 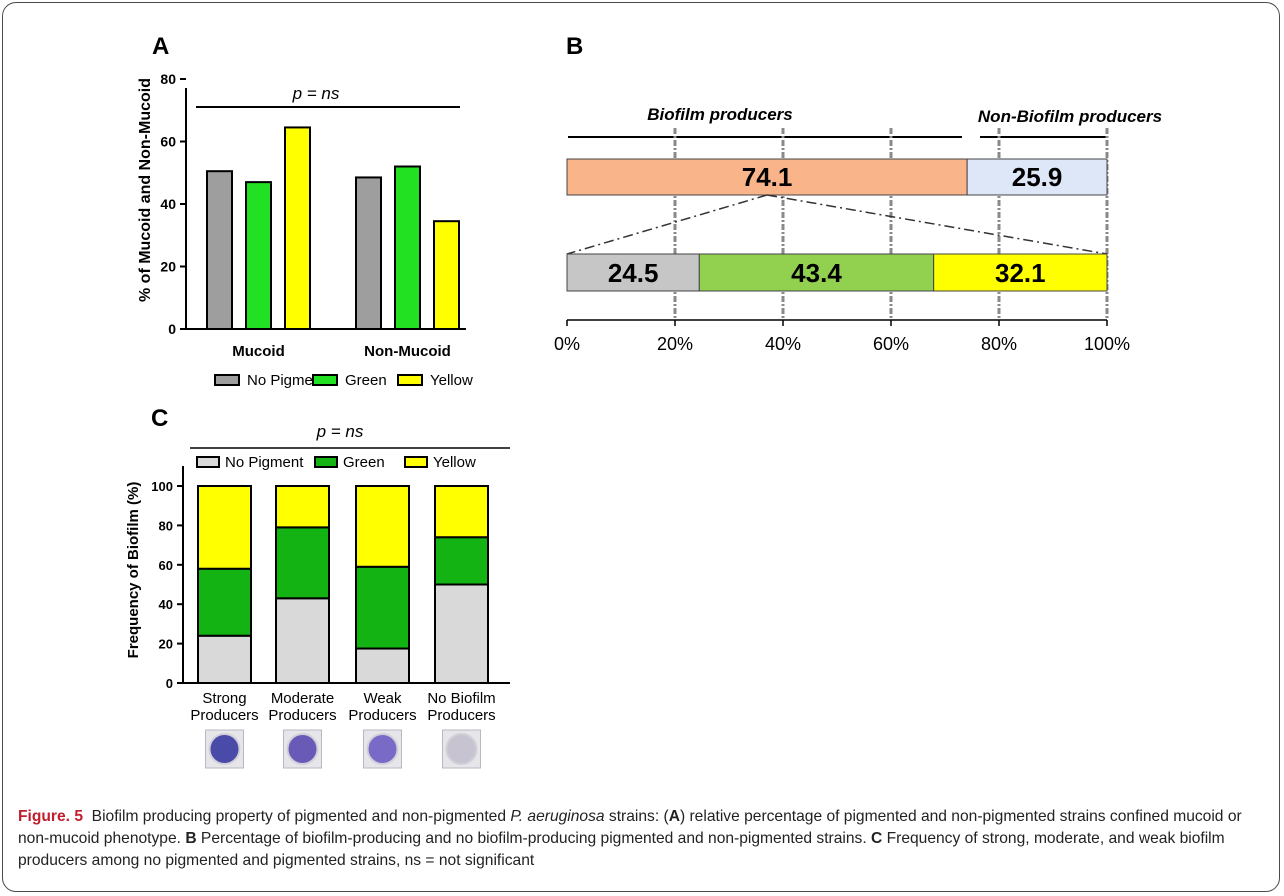 I want to click on panel-b-bottom-segment-label: 32.1, so click(x=1020, y=273).